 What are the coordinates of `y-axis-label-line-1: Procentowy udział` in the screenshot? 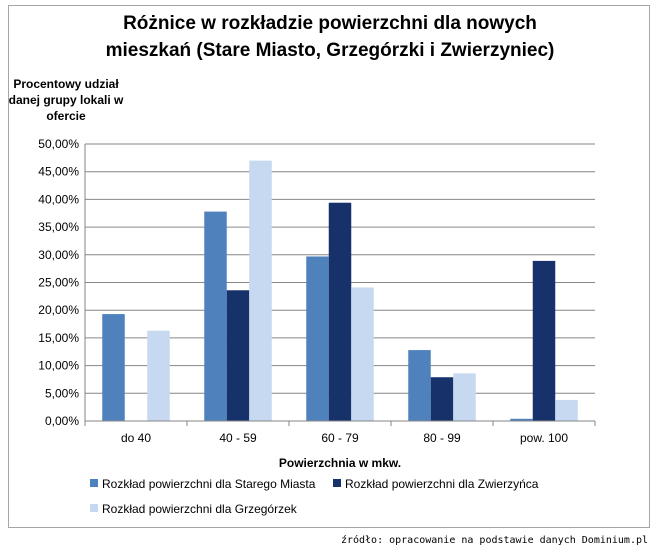 It's located at (66, 84).